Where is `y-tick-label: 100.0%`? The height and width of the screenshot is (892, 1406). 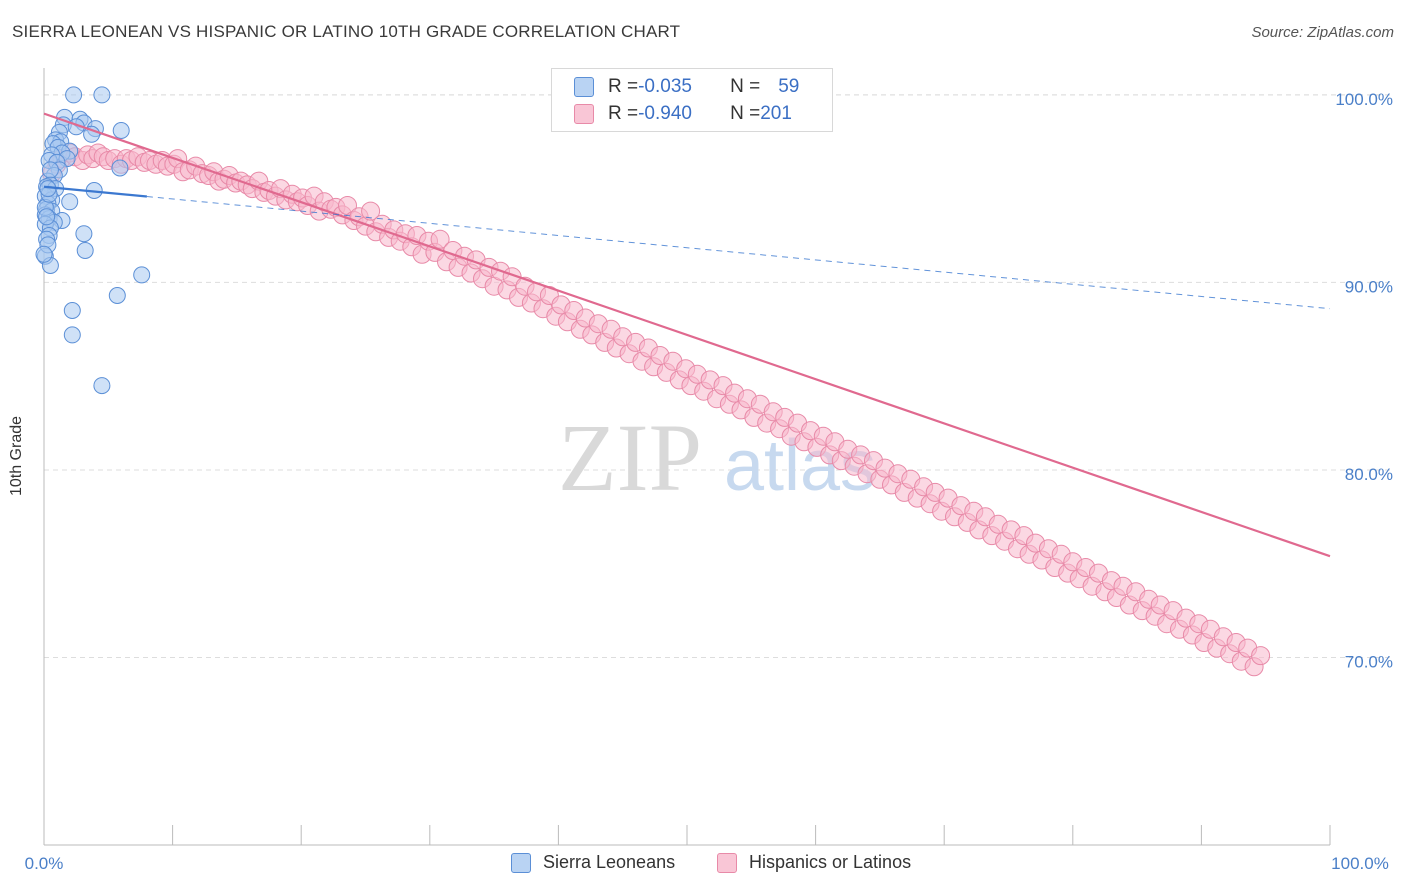 y-tick-label: 100.0% is located at coordinates (1364, 99).